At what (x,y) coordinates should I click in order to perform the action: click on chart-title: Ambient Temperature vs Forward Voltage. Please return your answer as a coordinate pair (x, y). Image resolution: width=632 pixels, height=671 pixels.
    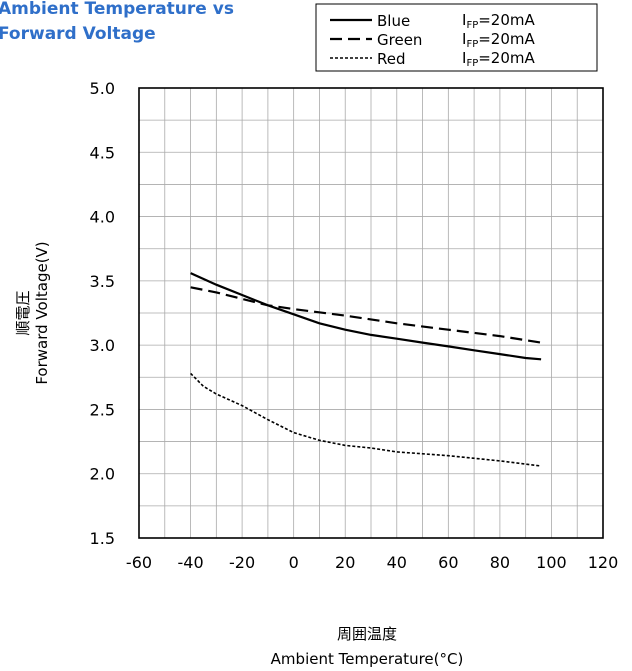
    Looking at the image, I should click on (117, 22).